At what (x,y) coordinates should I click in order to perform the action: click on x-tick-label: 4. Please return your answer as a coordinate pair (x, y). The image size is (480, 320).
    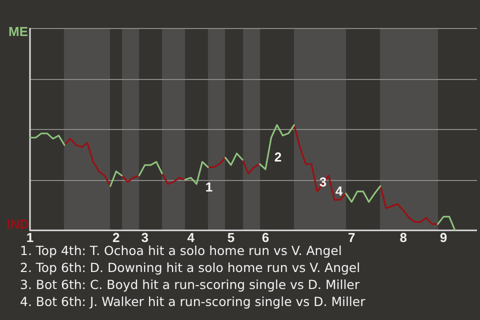
    Looking at the image, I should click on (191, 237).